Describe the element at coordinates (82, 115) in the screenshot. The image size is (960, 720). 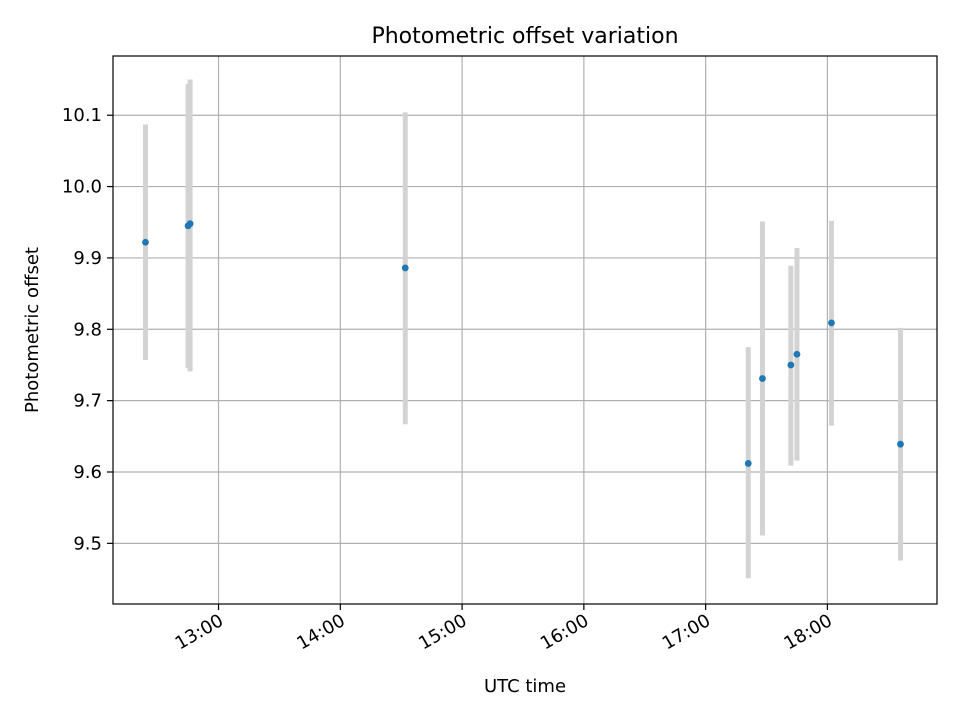
I see `y-tick-label: 10.1` at that location.